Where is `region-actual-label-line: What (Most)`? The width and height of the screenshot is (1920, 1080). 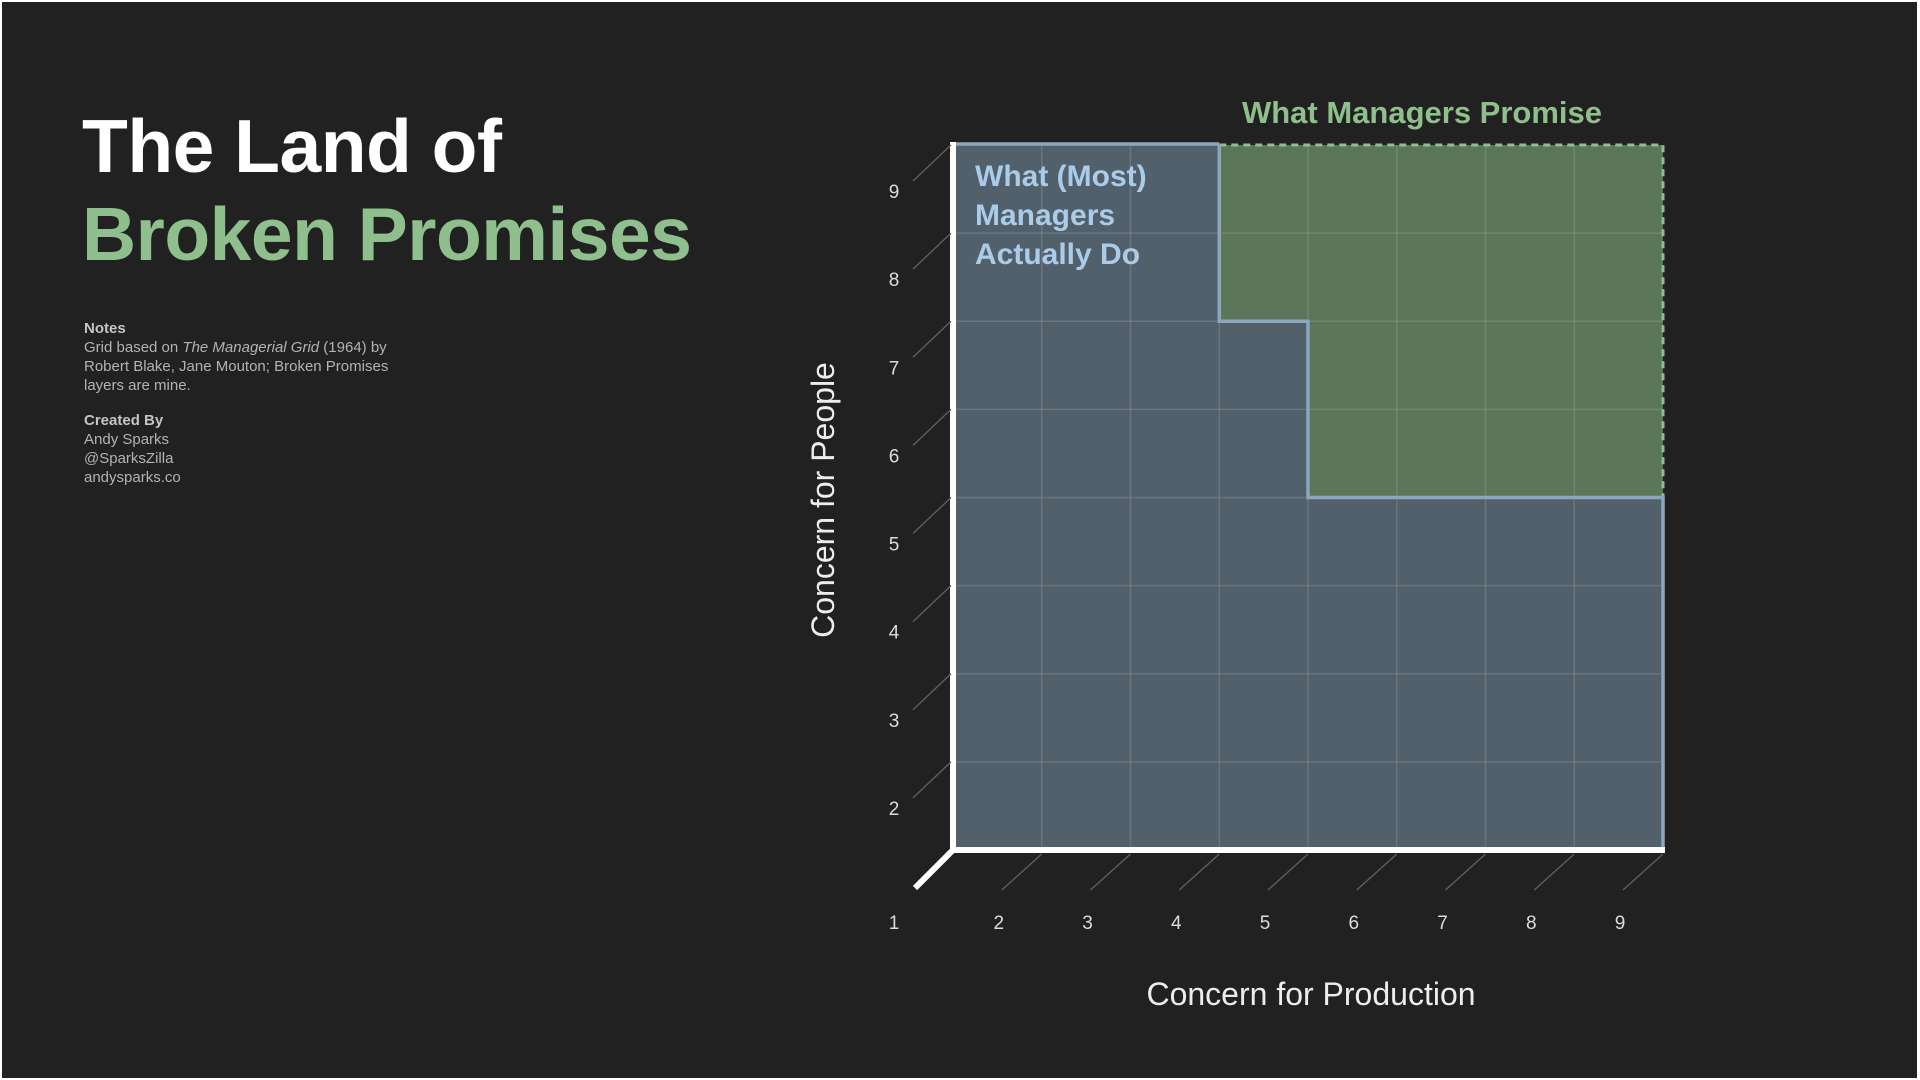
region-actual-label-line: What (Most) is located at coordinates (1061, 176).